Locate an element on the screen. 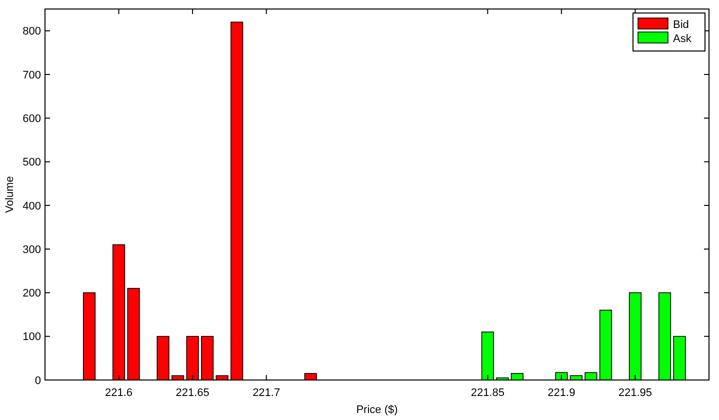 This screenshot has height=420, width=719. x-tick-label: 221.9 is located at coordinates (562, 393).